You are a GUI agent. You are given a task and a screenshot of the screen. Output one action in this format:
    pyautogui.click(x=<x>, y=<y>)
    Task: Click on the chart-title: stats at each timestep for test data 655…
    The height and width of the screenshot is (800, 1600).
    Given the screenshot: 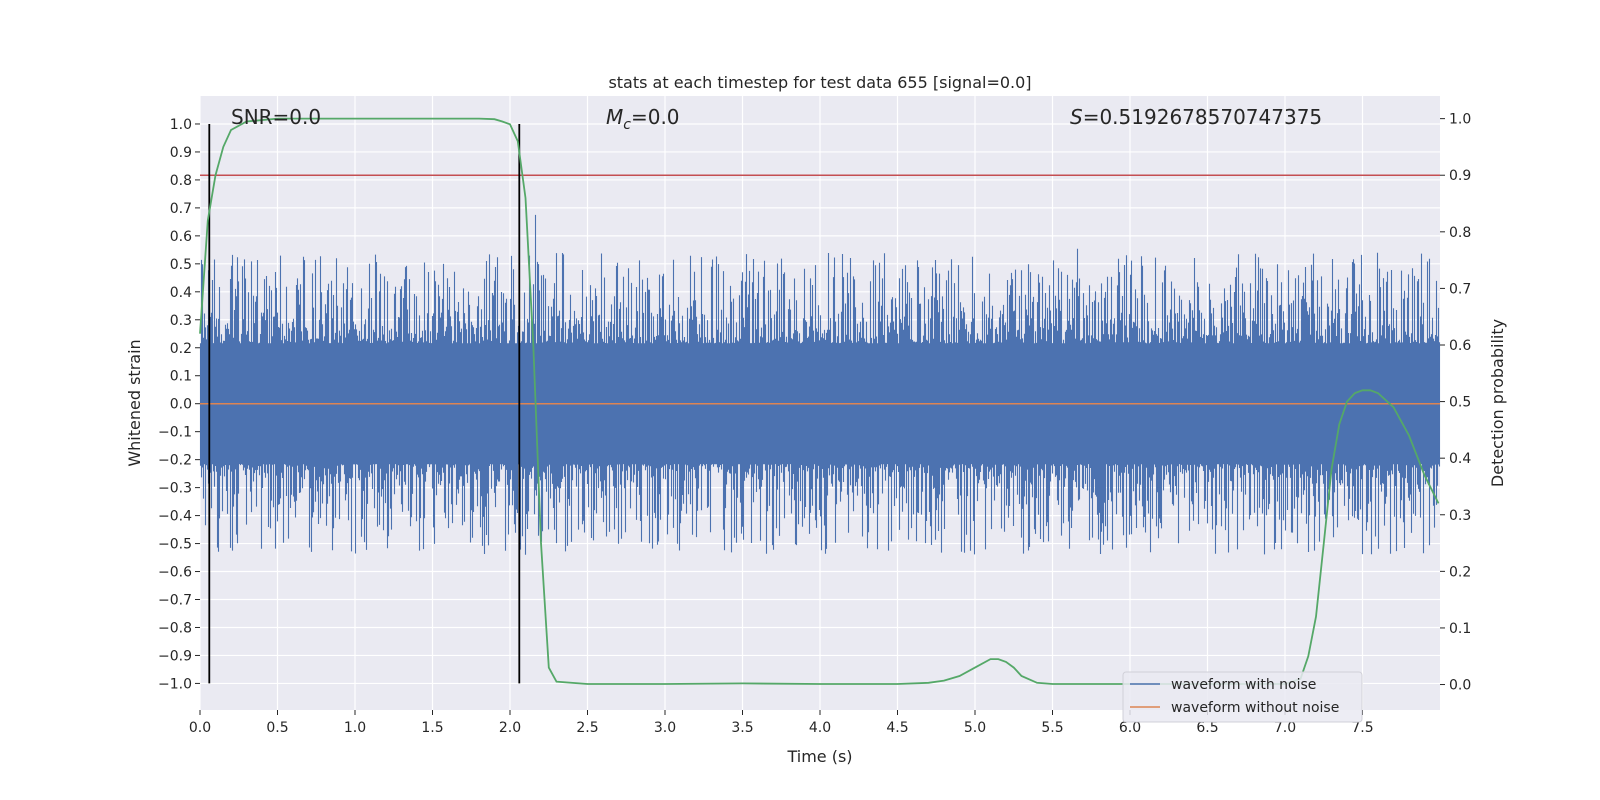 What is the action you would take?
    pyautogui.click(x=819, y=82)
    